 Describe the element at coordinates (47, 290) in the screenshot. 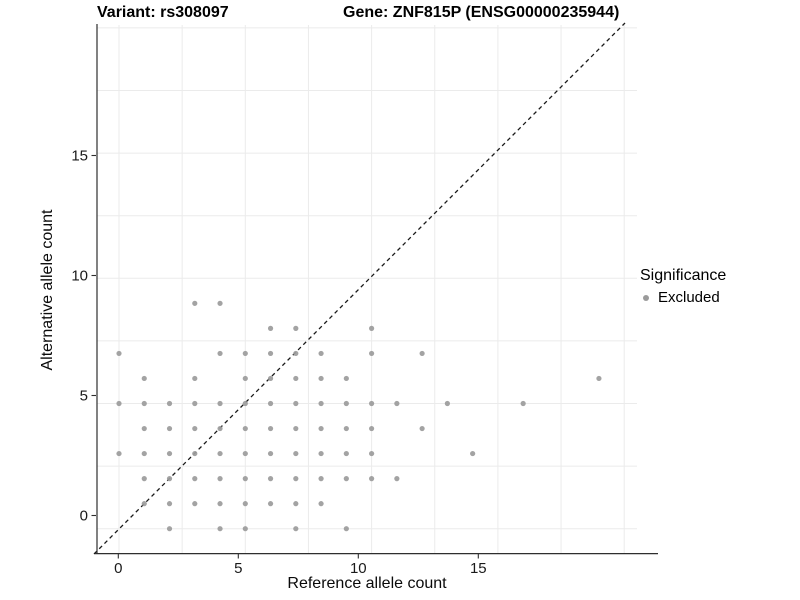

I see `y-axis-title: Alternative allele count` at that location.